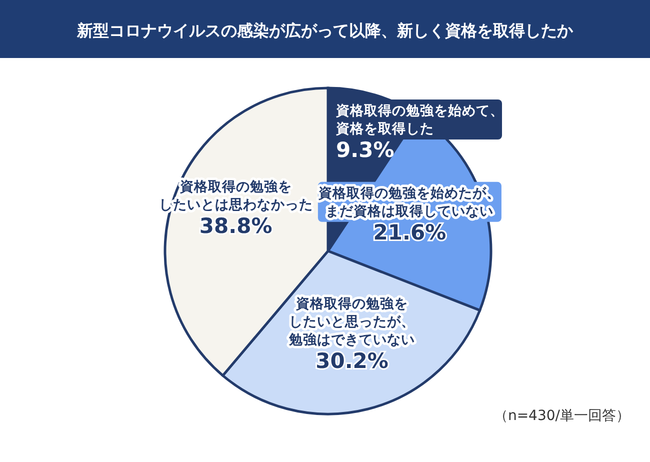 This screenshot has width=650, height=462. I want to click on data-label: 21.6%, so click(409, 232).